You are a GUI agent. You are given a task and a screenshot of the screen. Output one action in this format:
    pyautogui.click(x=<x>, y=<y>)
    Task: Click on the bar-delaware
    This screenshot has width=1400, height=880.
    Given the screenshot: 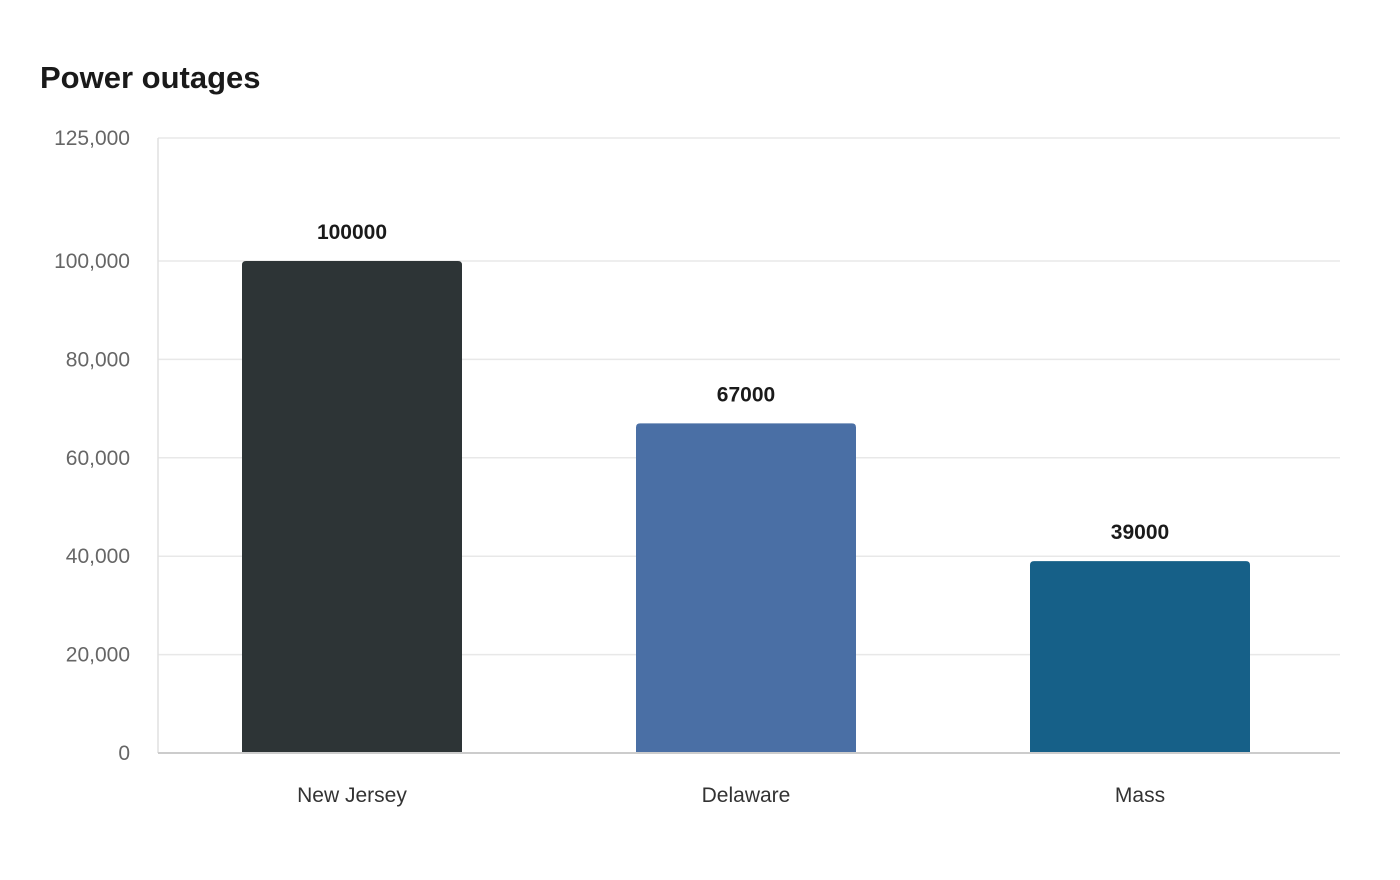 What is the action you would take?
    pyautogui.click(x=746, y=588)
    